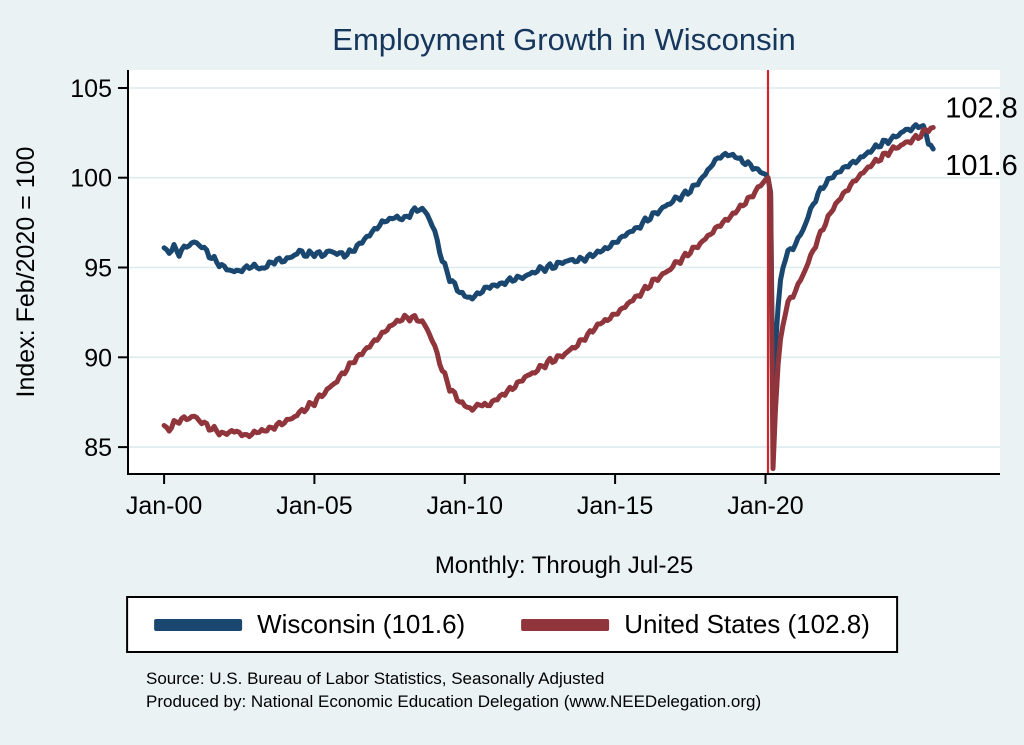 The width and height of the screenshot is (1024, 745). I want to click on svg-text: Index: Feb/2020 = 100, so click(26, 272).